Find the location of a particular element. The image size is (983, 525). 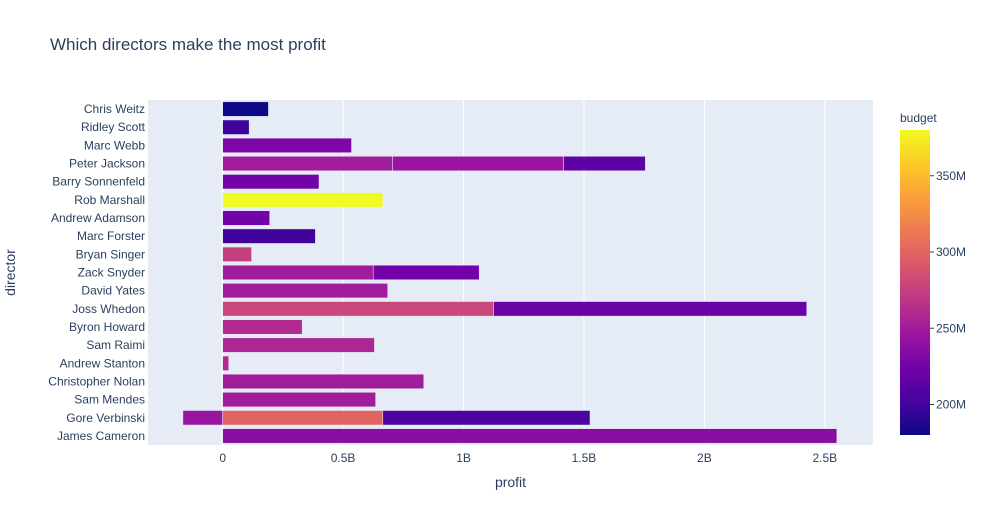

x-tick-label: 2B is located at coordinates (704, 458).